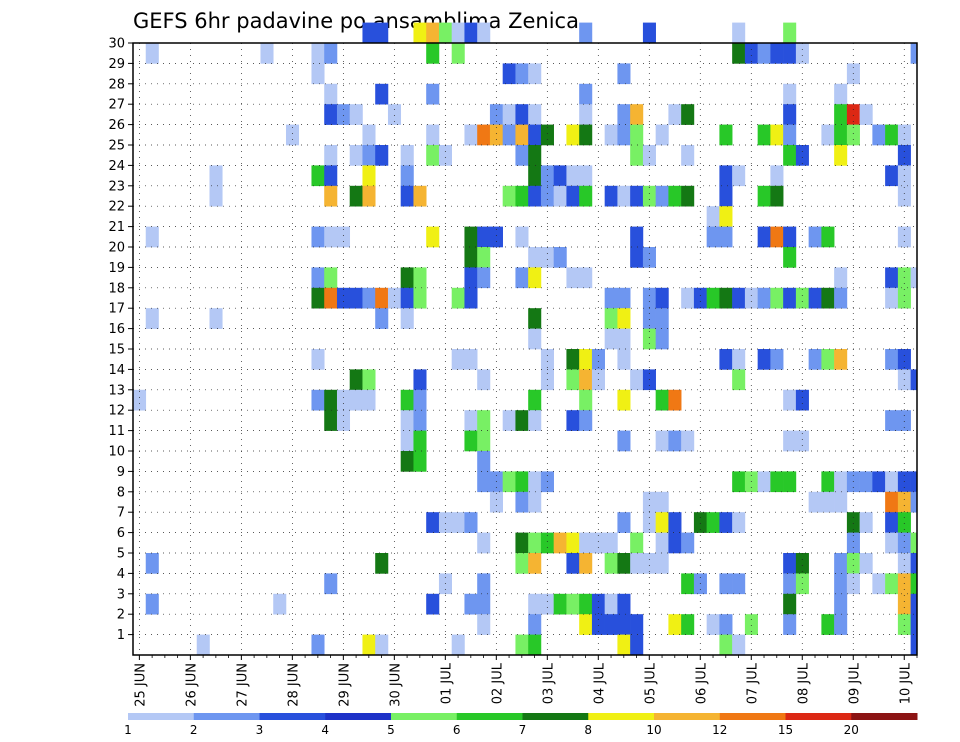 The height and width of the screenshot is (742, 960). I want to click on y-tick-label: 6, so click(121, 533).